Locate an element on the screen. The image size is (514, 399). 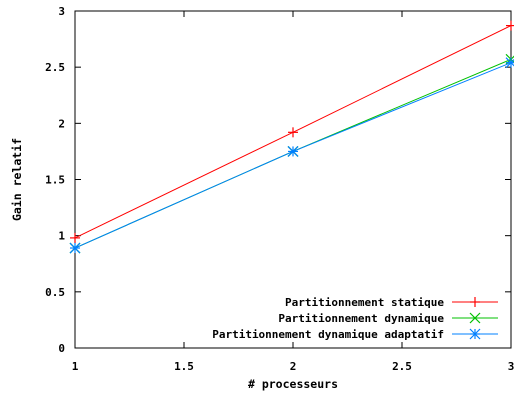
y-tick-label-2: 1 is located at coordinates (61, 236).